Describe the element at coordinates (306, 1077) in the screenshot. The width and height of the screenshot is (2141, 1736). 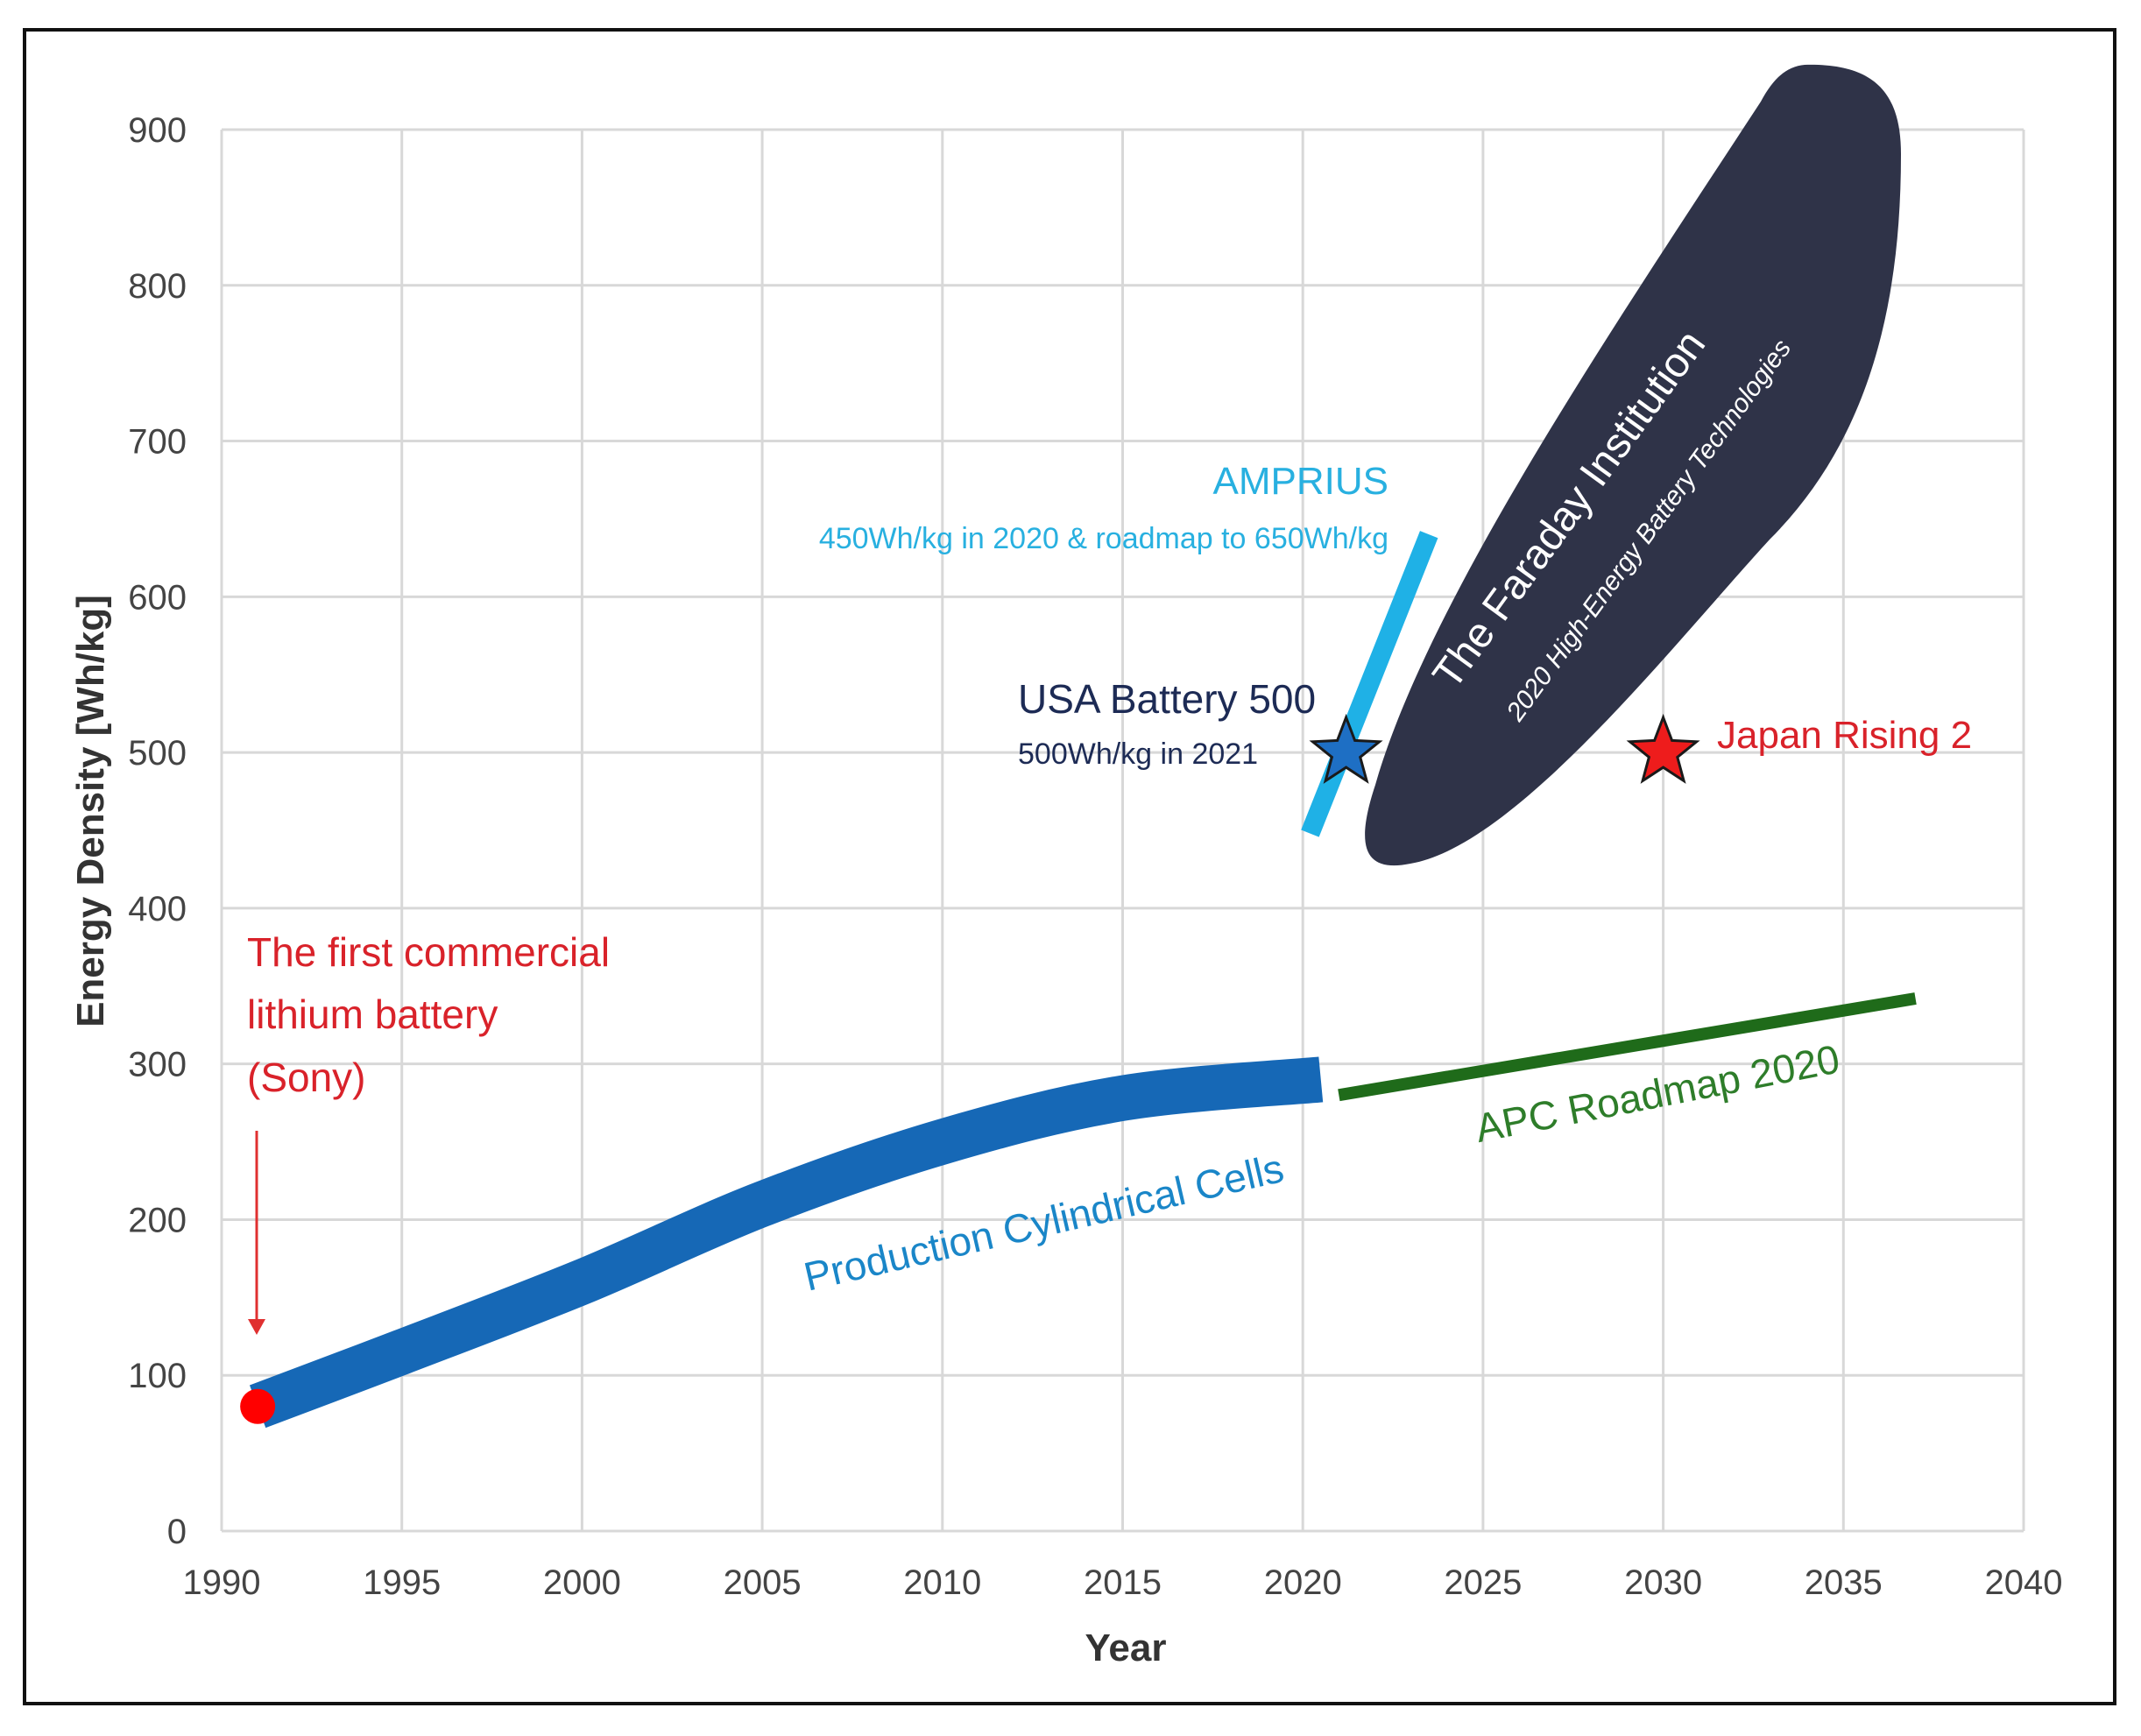
I see `sony-label-line3: (Sony)` at that location.